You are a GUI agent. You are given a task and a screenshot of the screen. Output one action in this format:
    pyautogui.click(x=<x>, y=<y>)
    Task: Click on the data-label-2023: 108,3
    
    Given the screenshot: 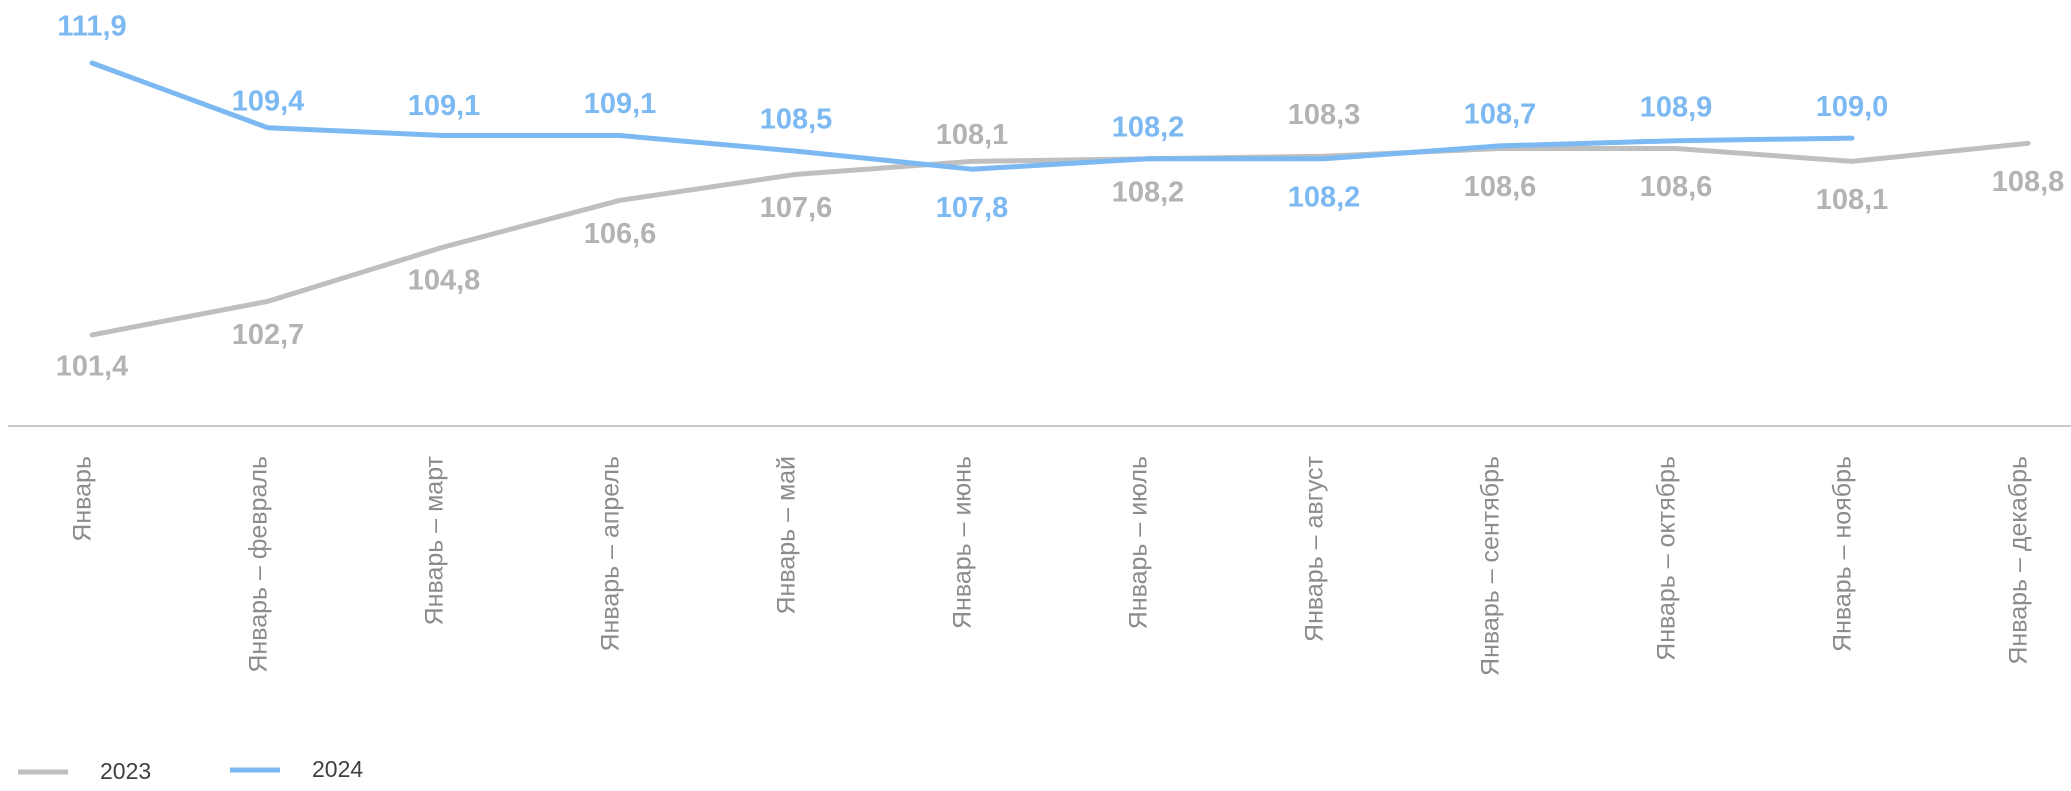 What is the action you would take?
    pyautogui.click(x=1324, y=115)
    